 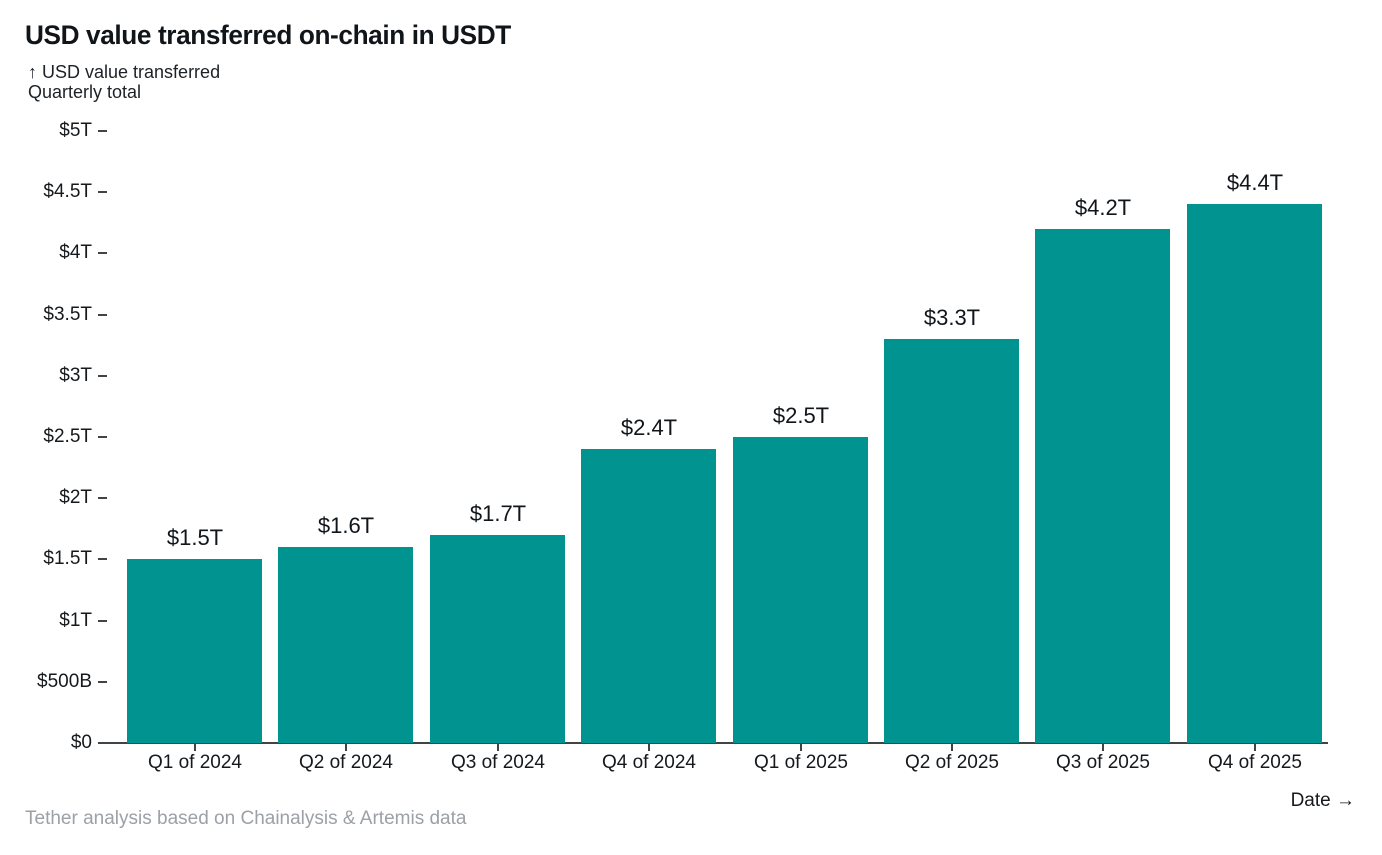 What do you see at coordinates (952, 762) in the screenshot?
I see `x-tick-label: Q2 of 2025` at bounding box center [952, 762].